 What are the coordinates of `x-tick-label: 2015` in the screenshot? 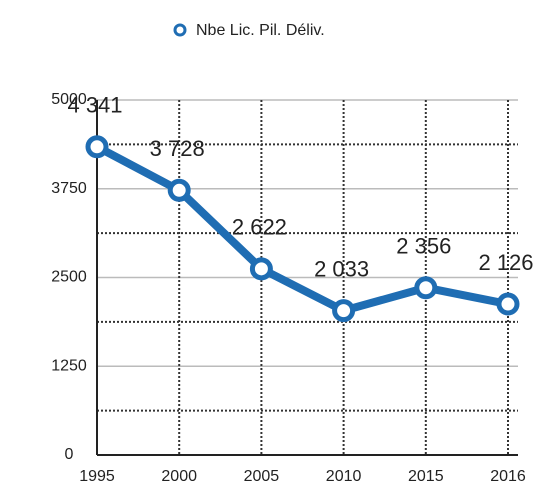 It's located at (426, 476).